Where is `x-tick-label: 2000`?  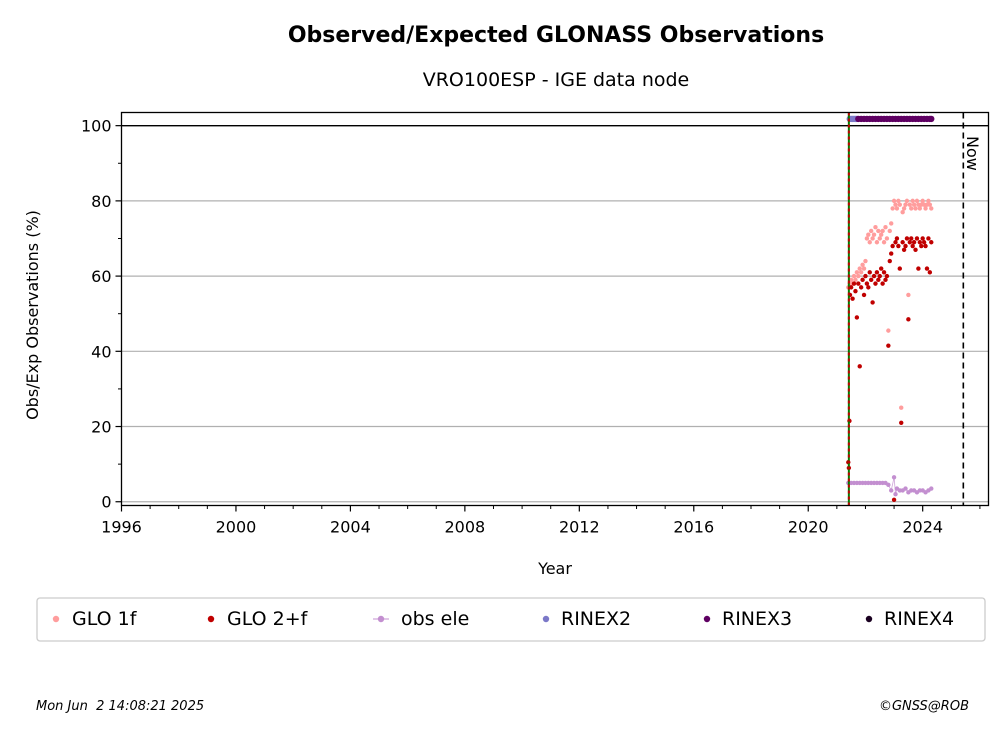 x-tick-label: 2000 is located at coordinates (236, 527).